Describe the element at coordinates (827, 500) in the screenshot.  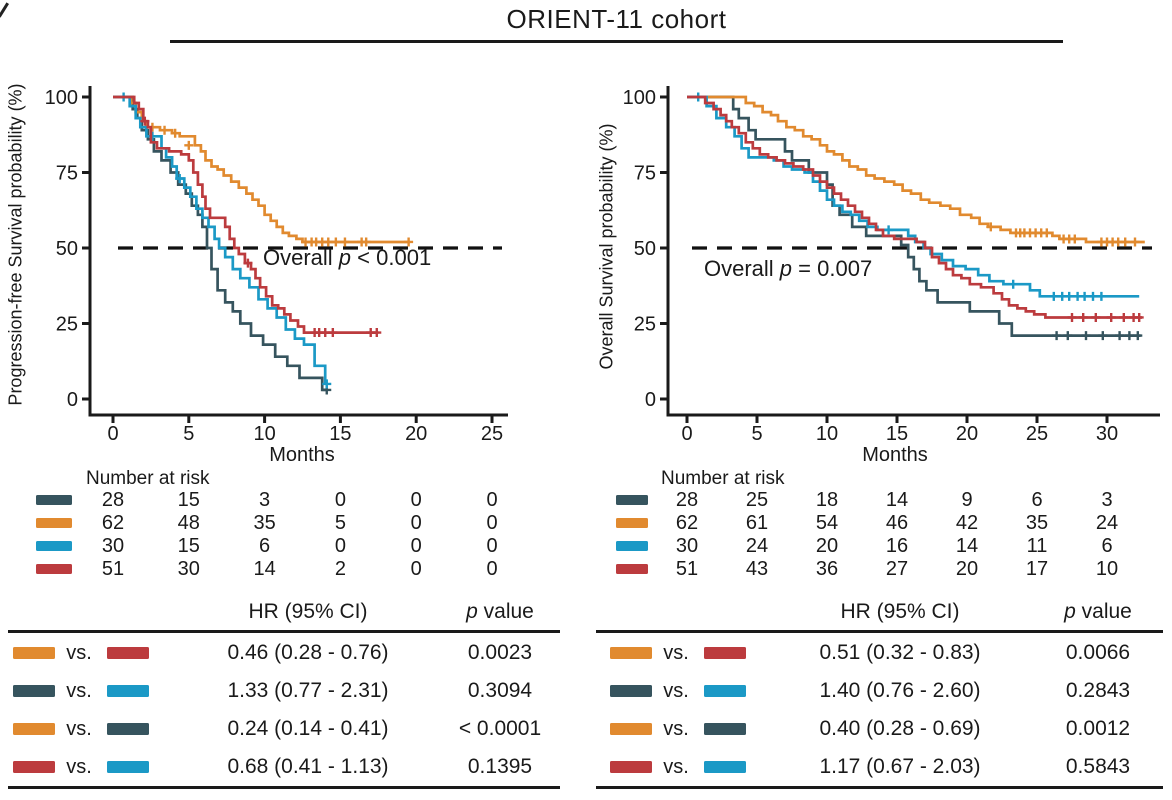
I see `risk-count: 18` at that location.